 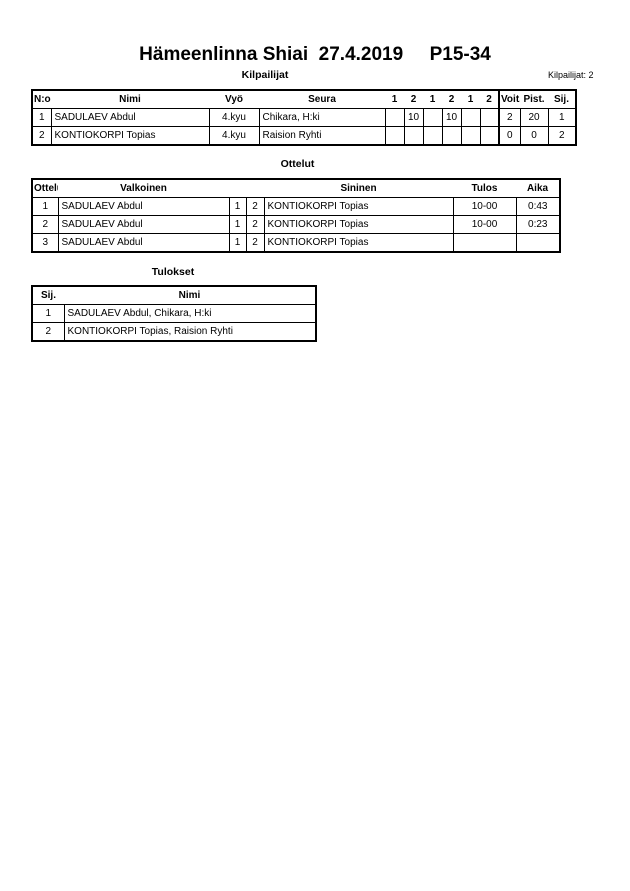 What do you see at coordinates (534, 99) in the screenshot?
I see `column-header: Pist.` at bounding box center [534, 99].